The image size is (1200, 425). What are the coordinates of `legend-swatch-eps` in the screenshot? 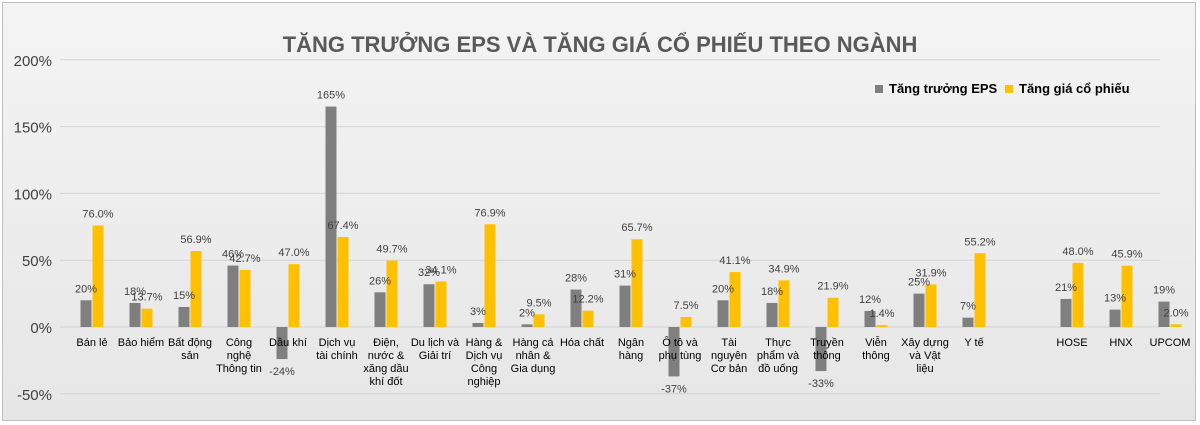 It's located at (879, 89).